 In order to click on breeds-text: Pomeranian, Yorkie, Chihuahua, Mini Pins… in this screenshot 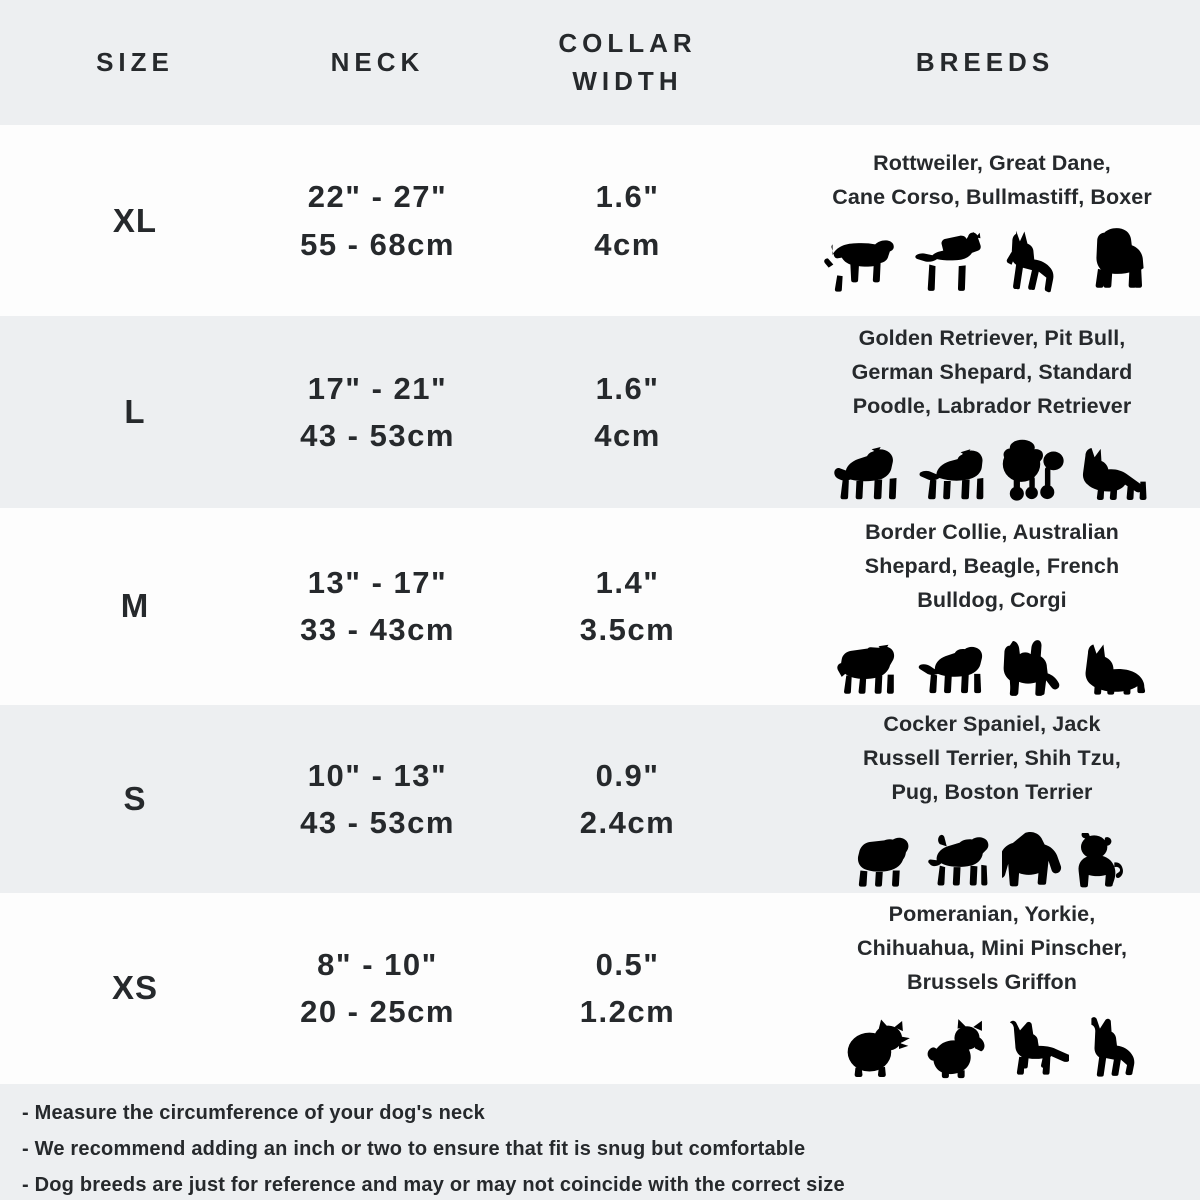, I will do `click(992, 949)`.